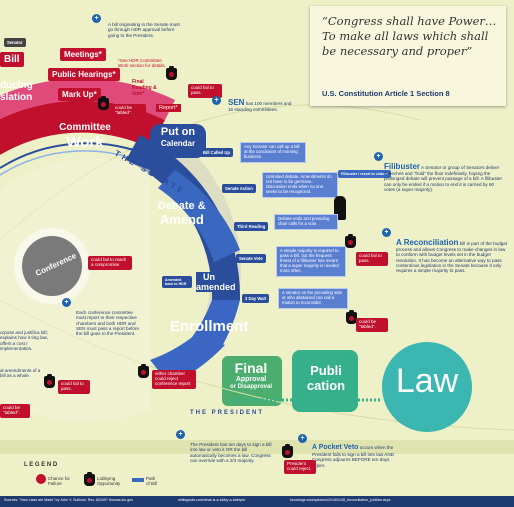 The width and height of the screenshot is (514, 507). I want to click on legend-title: L E G E N D, so click(41, 465).